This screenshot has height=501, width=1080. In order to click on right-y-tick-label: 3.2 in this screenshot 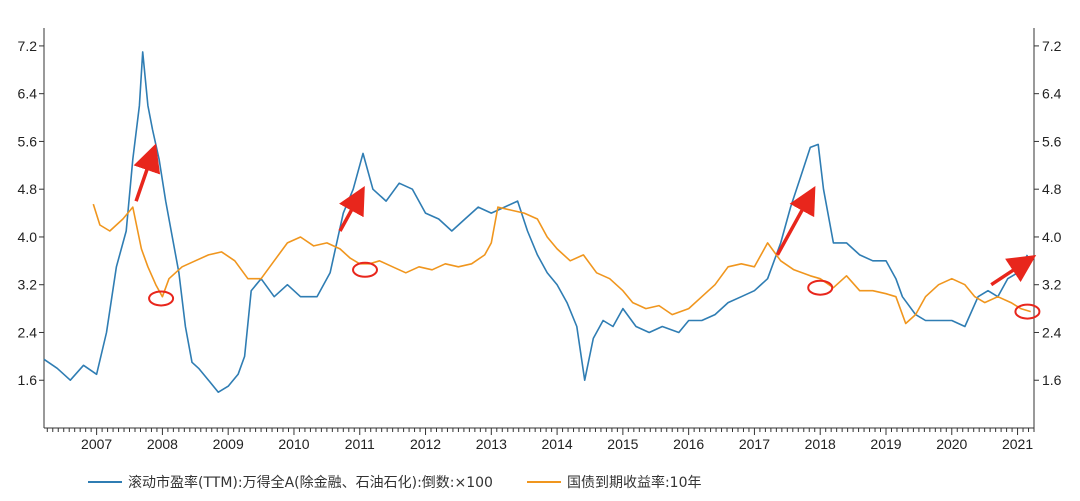, I will do `click(1052, 285)`.